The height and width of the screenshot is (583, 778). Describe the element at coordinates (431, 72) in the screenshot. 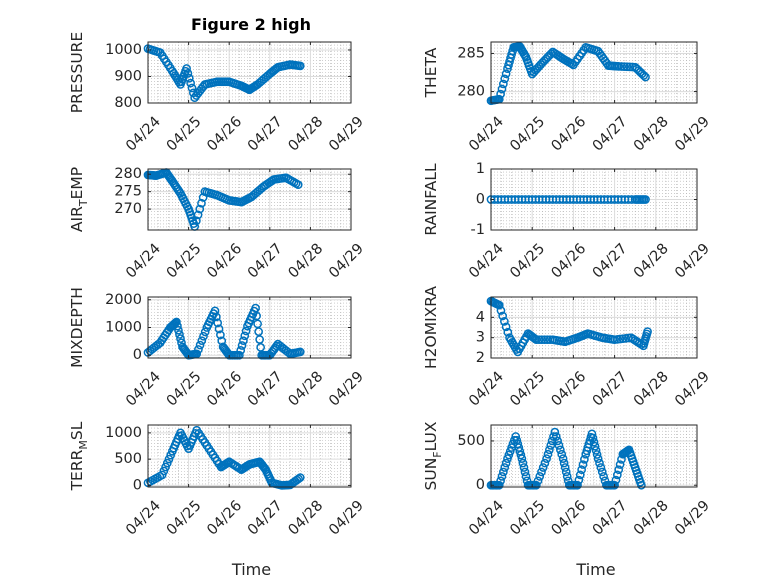

I see `y-axis-label: THETA` at that location.